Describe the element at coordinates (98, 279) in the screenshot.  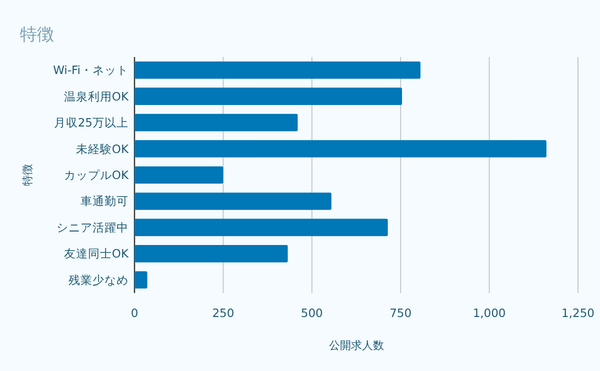
I see `y-tick-label: 残業少なめ` at that location.